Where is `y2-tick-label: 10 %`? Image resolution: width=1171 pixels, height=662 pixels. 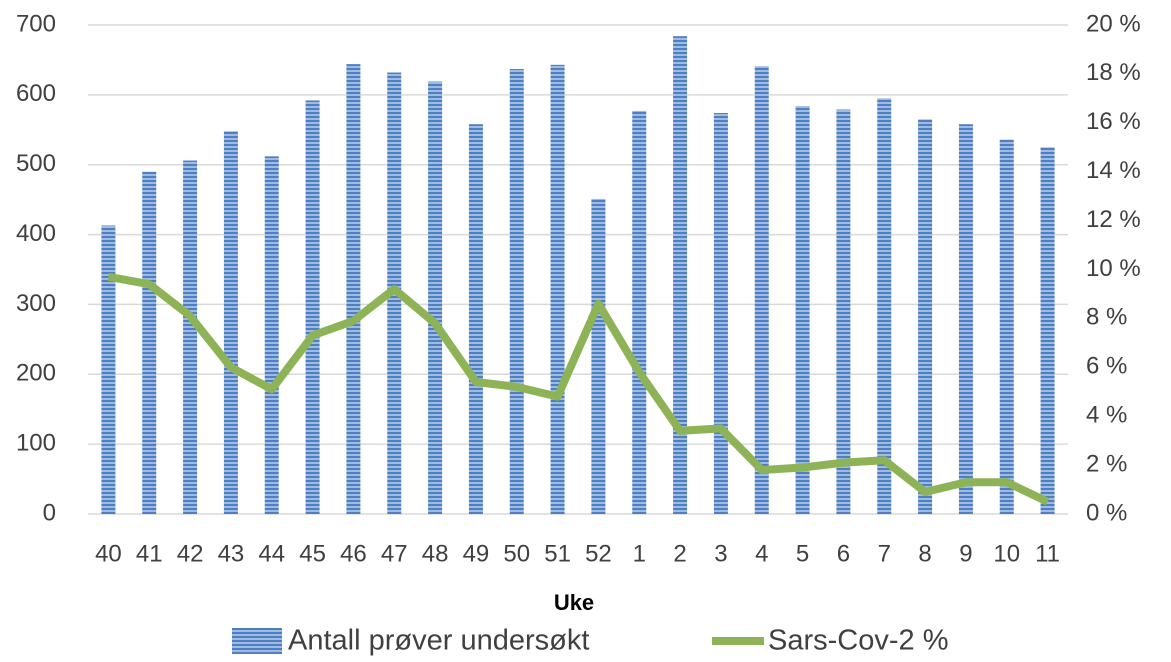 y2-tick-label: 10 % is located at coordinates (1113, 268).